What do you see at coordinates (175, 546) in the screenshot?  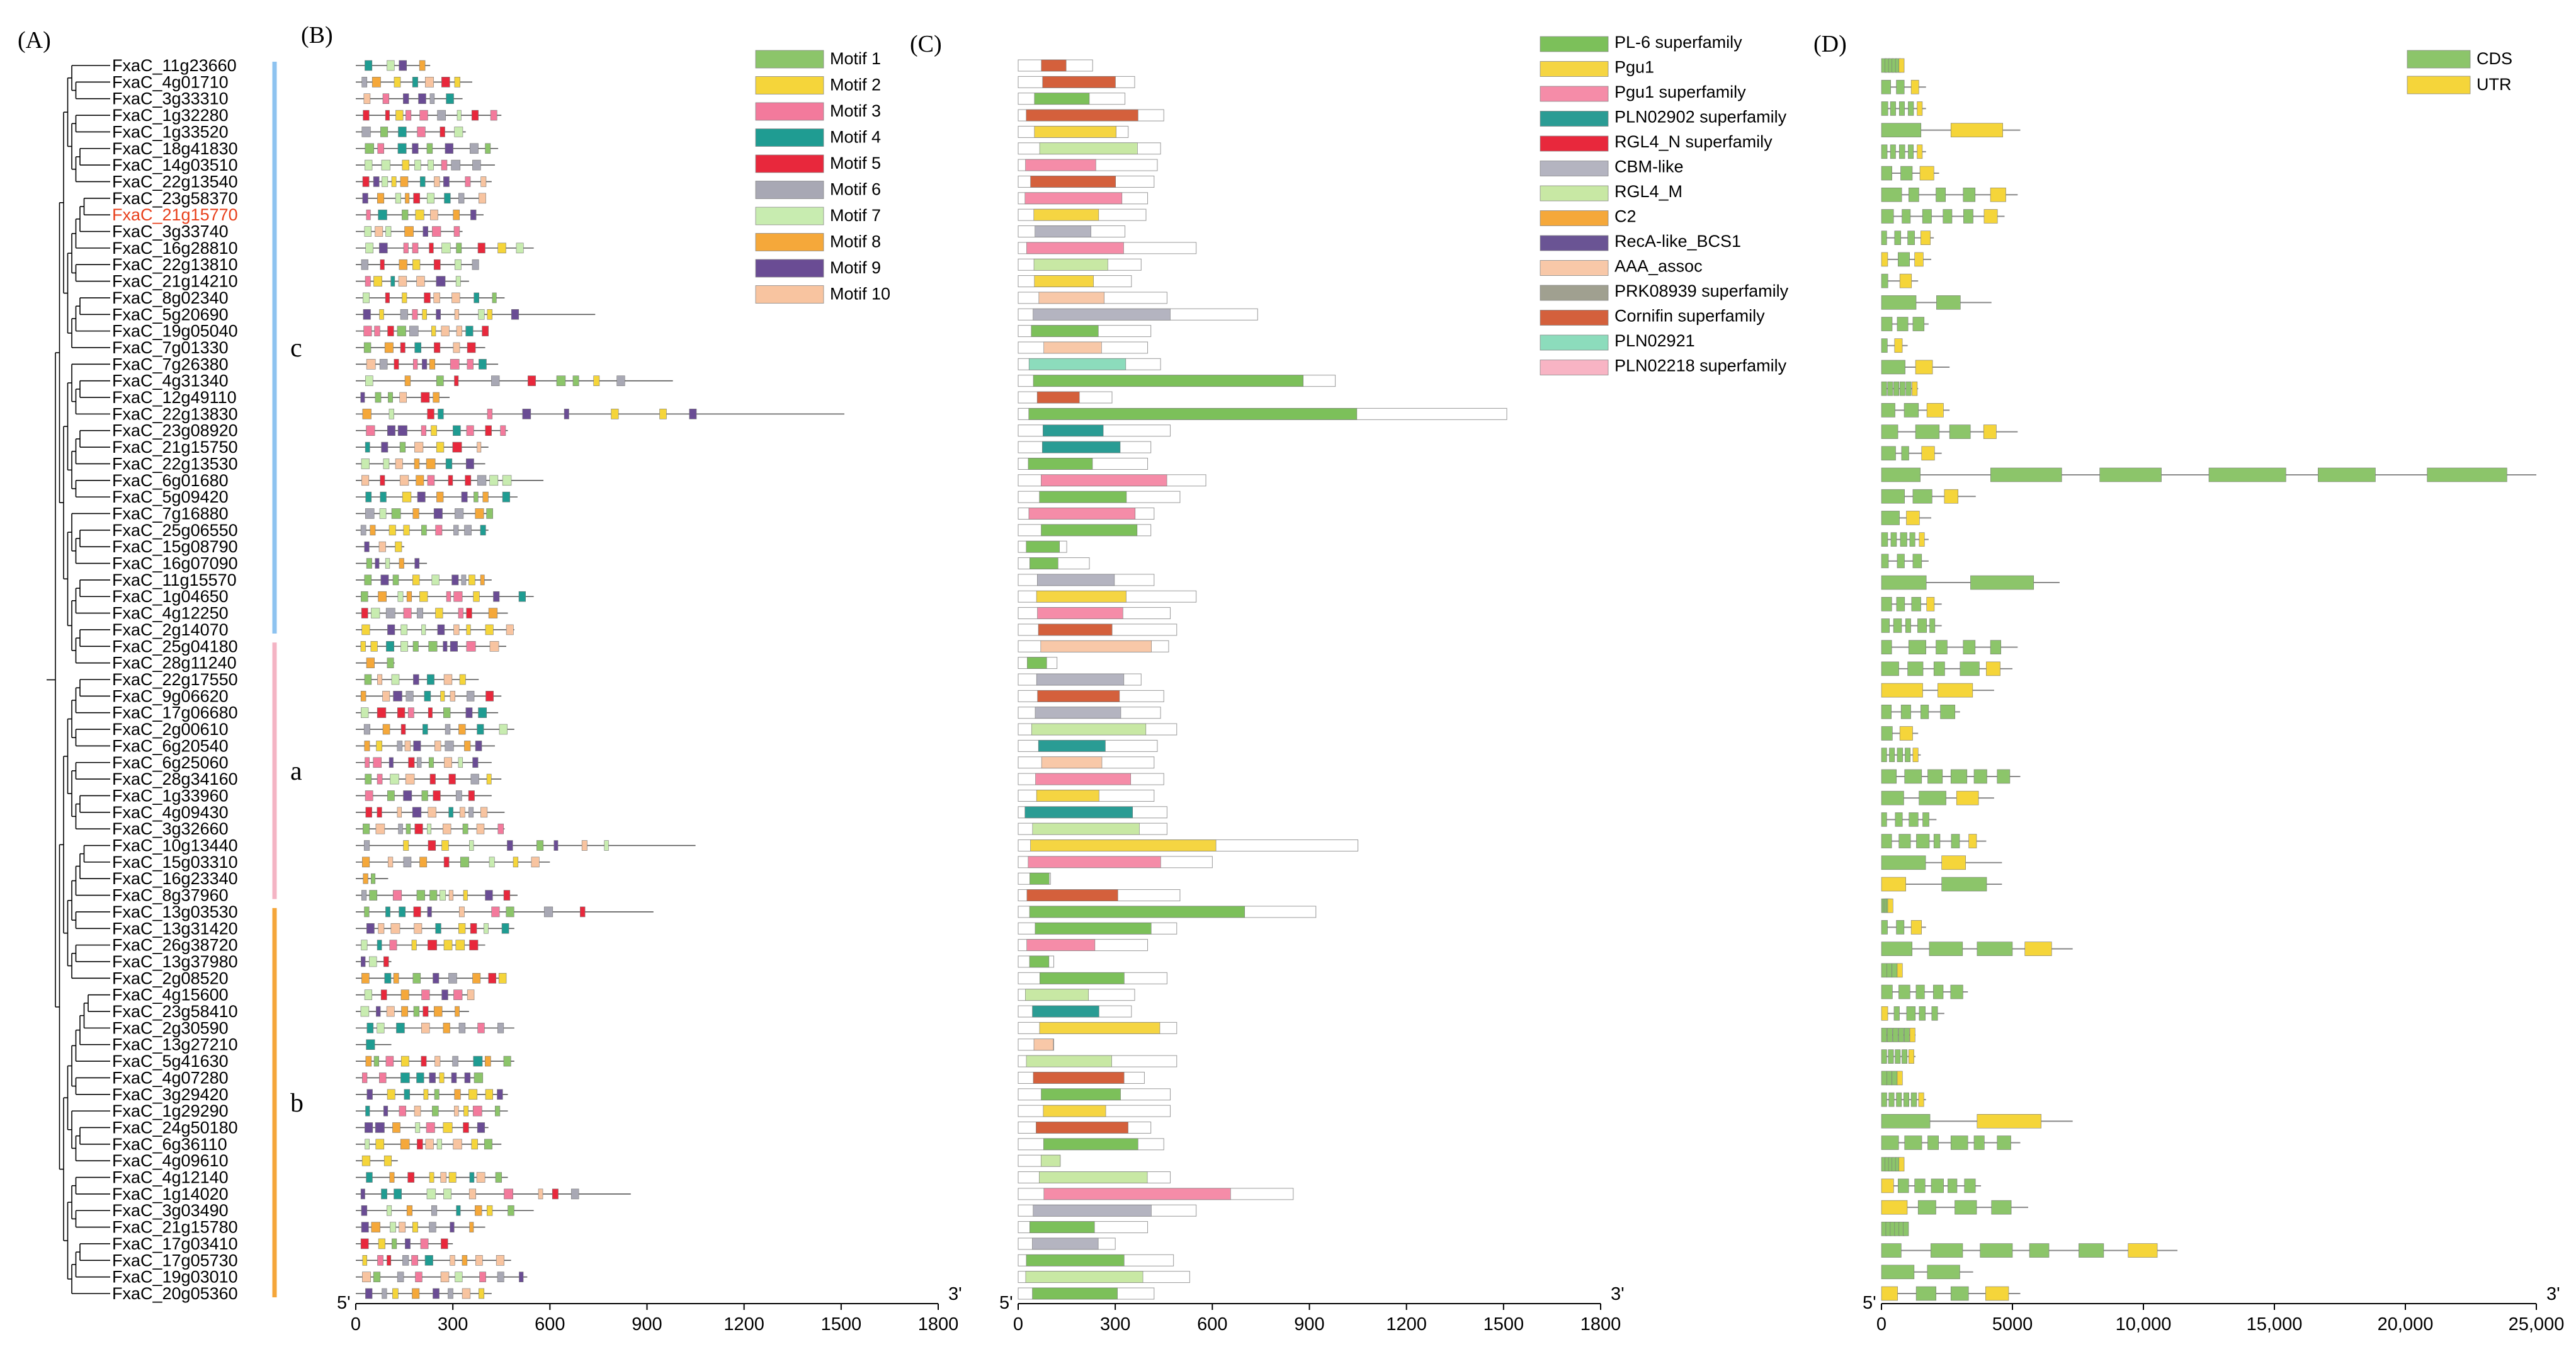 I see `gene-label: FxaC_15g08790` at bounding box center [175, 546].